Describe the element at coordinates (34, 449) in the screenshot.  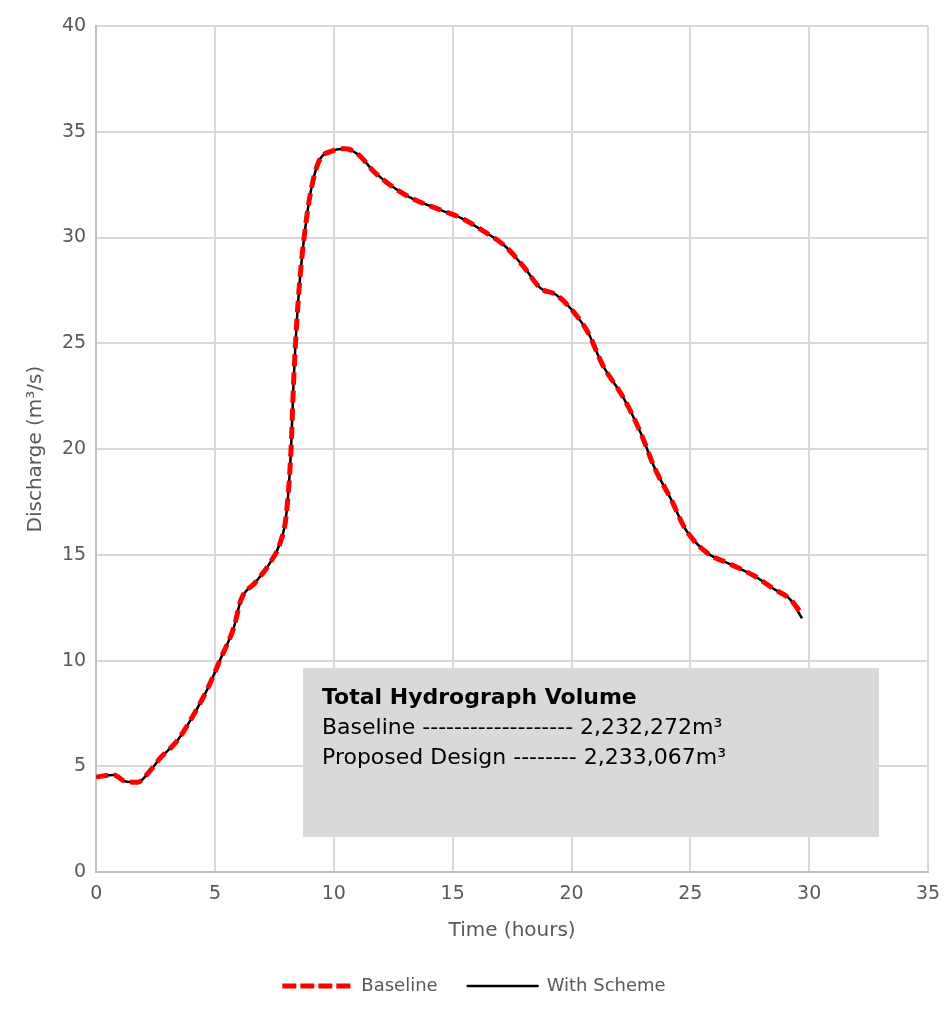
I see `y-axis-title: Discharge (m³/s)` at that location.